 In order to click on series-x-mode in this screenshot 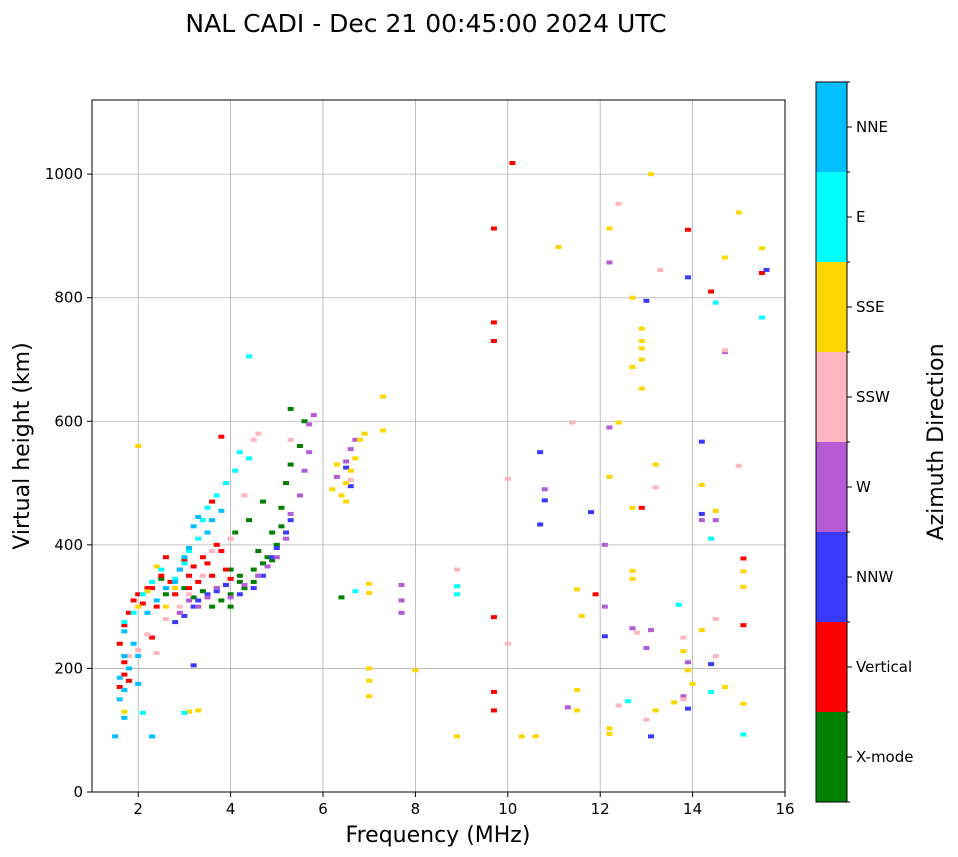, I will do `click(251, 507)`.